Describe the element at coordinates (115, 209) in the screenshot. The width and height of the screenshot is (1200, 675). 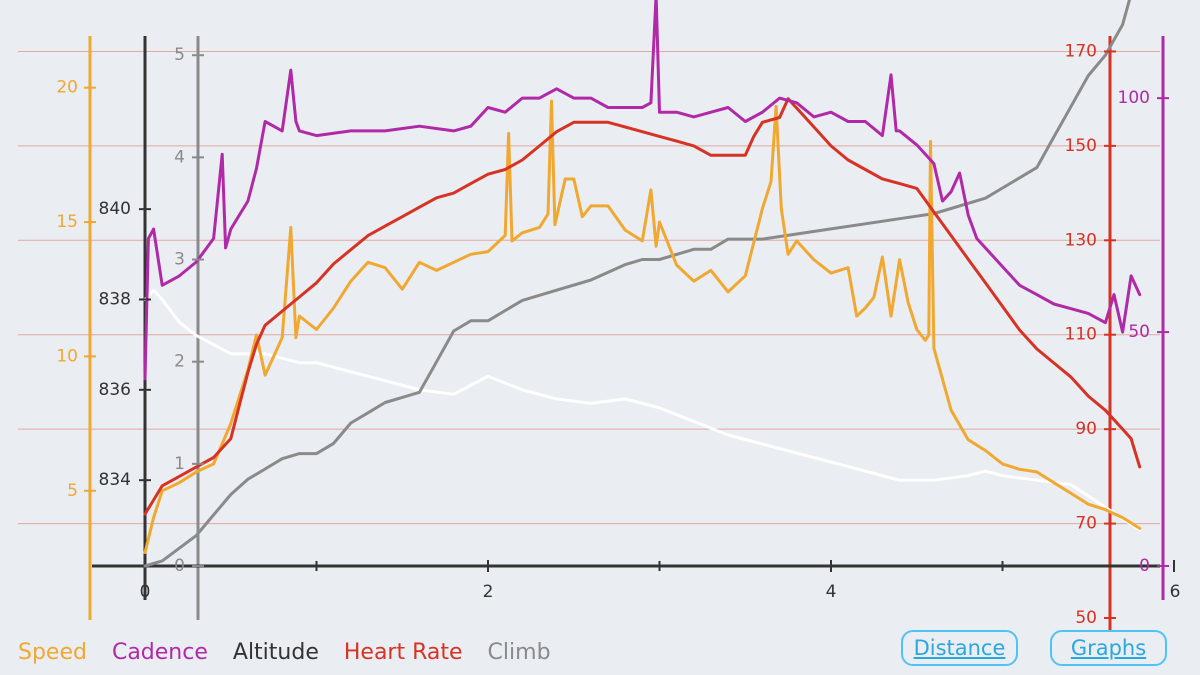
I see `altitude-tick-label: 840` at that location.